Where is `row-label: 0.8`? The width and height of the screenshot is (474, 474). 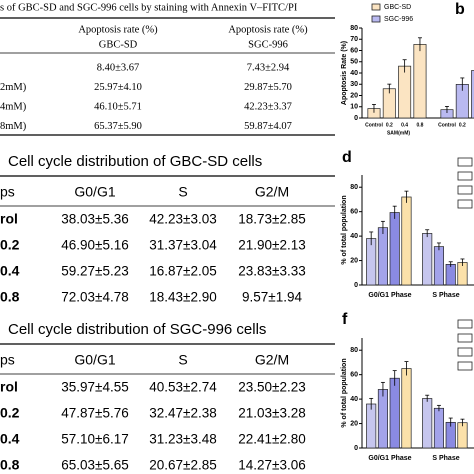 row-label: 0.8 is located at coordinates (10, 297).